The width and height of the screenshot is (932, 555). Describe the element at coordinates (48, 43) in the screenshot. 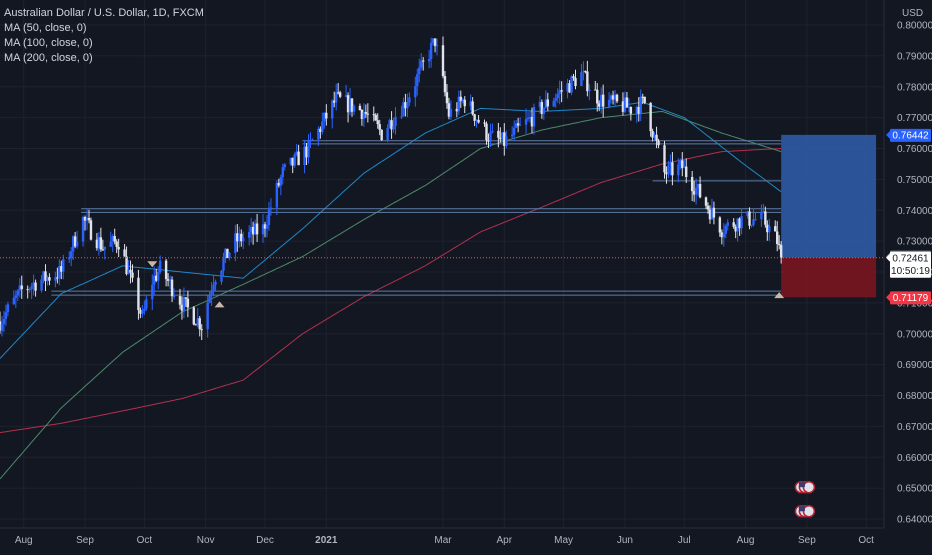

I see `ma100-label: MA (100, close, 0)` at that location.